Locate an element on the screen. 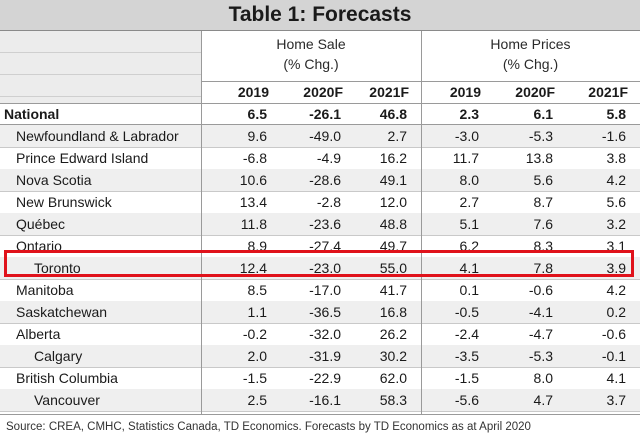  row-value: 2.3 is located at coordinates (469, 114).